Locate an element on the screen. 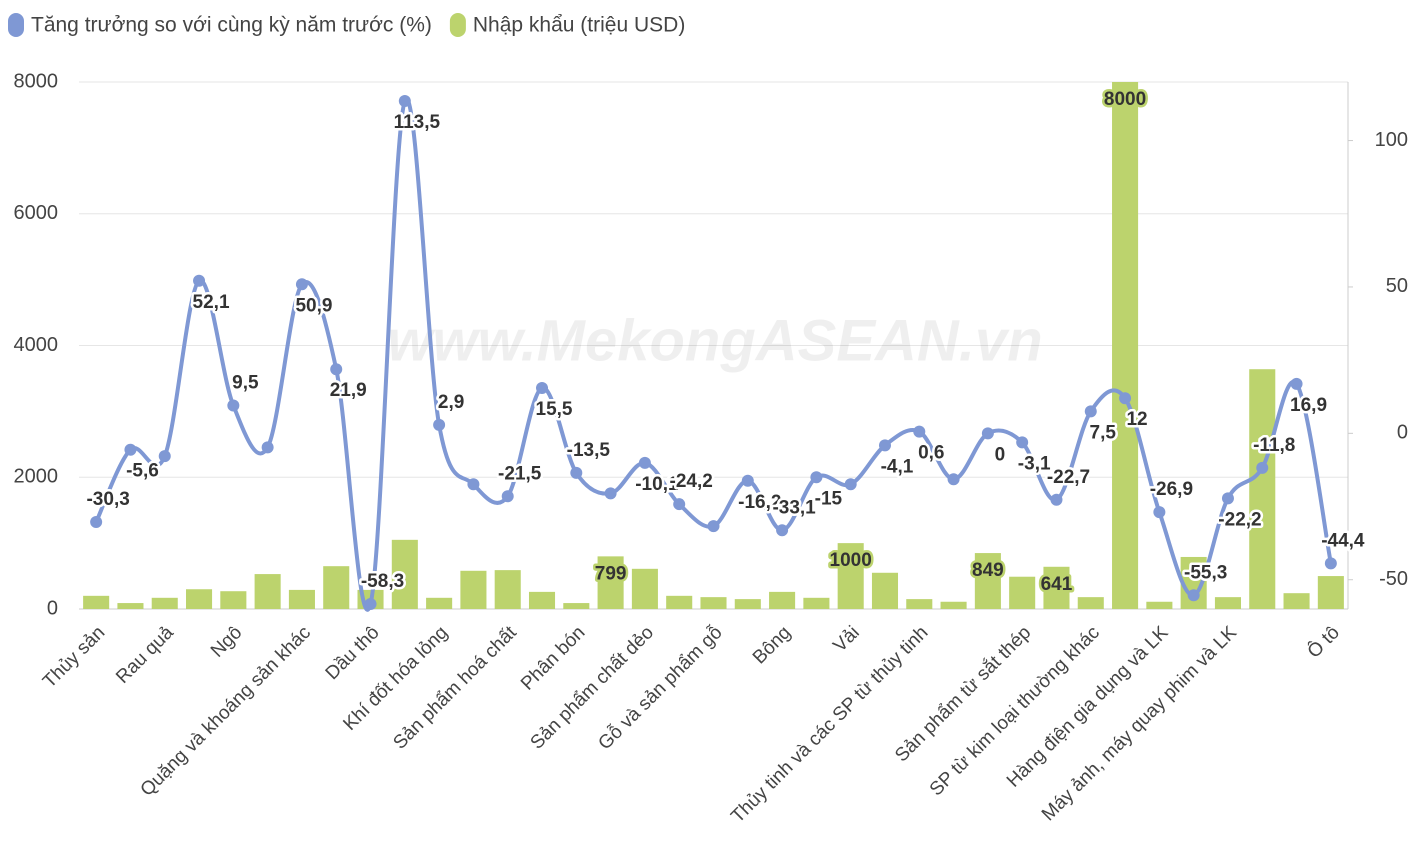  data-label: -5,6 is located at coordinates (142, 471).